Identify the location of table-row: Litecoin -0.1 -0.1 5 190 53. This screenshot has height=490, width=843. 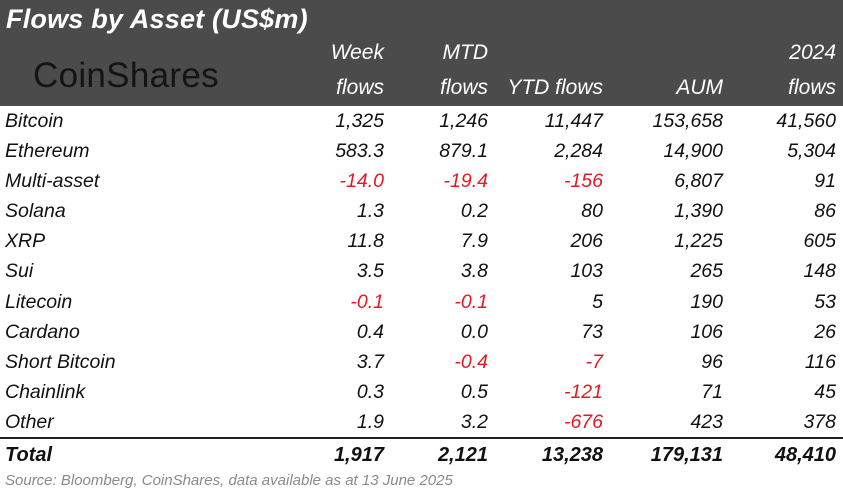
(421, 302).